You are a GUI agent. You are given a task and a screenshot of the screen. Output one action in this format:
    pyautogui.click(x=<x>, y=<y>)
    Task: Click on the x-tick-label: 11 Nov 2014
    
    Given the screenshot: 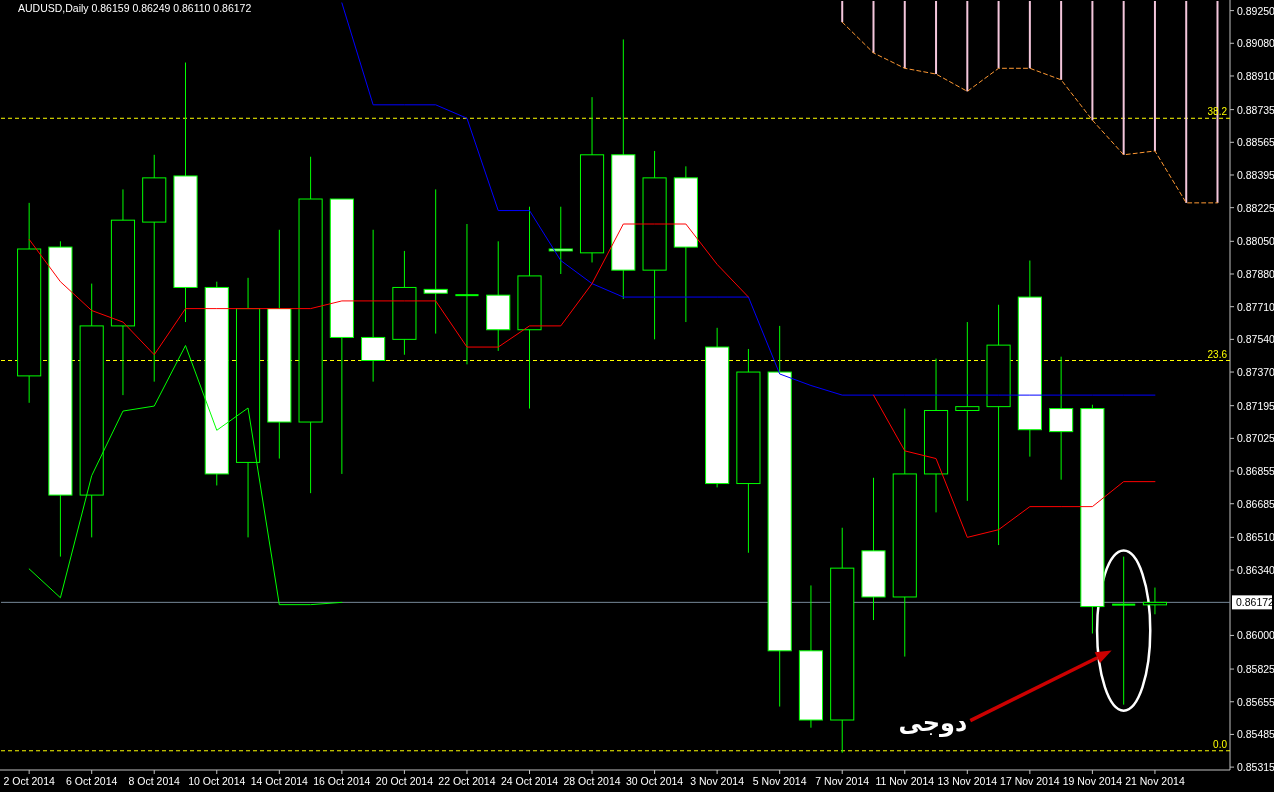 What is the action you would take?
    pyautogui.click(x=905, y=781)
    